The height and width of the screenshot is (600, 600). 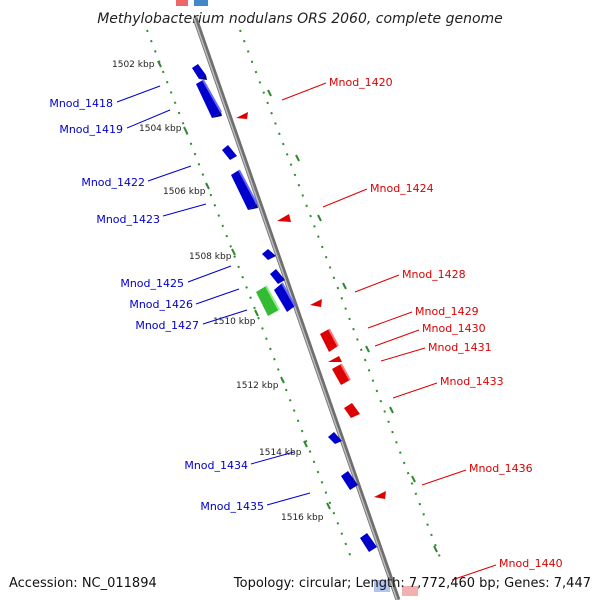 I want to click on gene-label: Mnod_1418, so click(x=81, y=103).